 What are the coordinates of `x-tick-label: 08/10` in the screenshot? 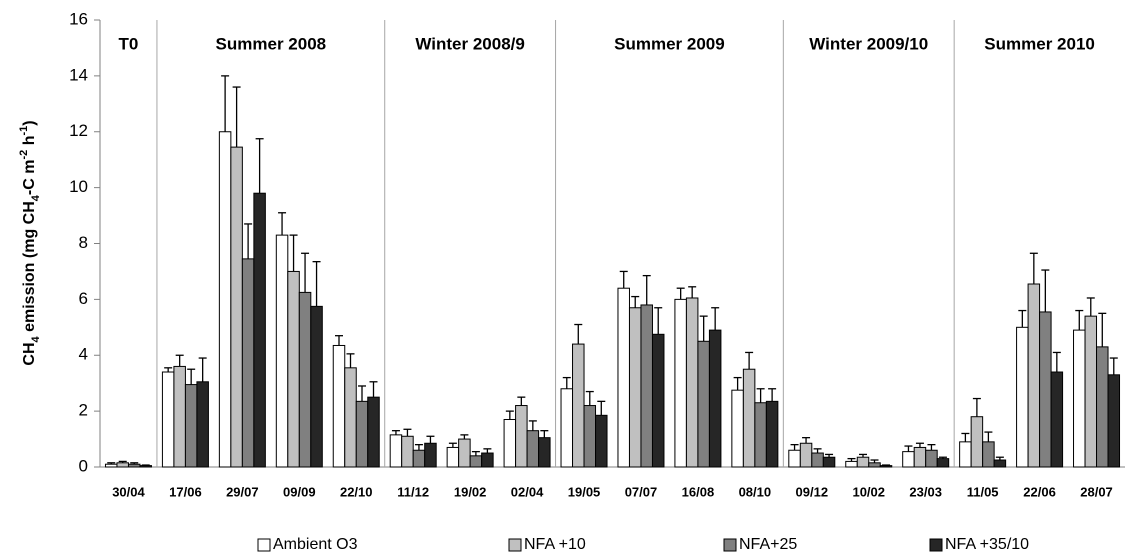 It's located at (755, 491).